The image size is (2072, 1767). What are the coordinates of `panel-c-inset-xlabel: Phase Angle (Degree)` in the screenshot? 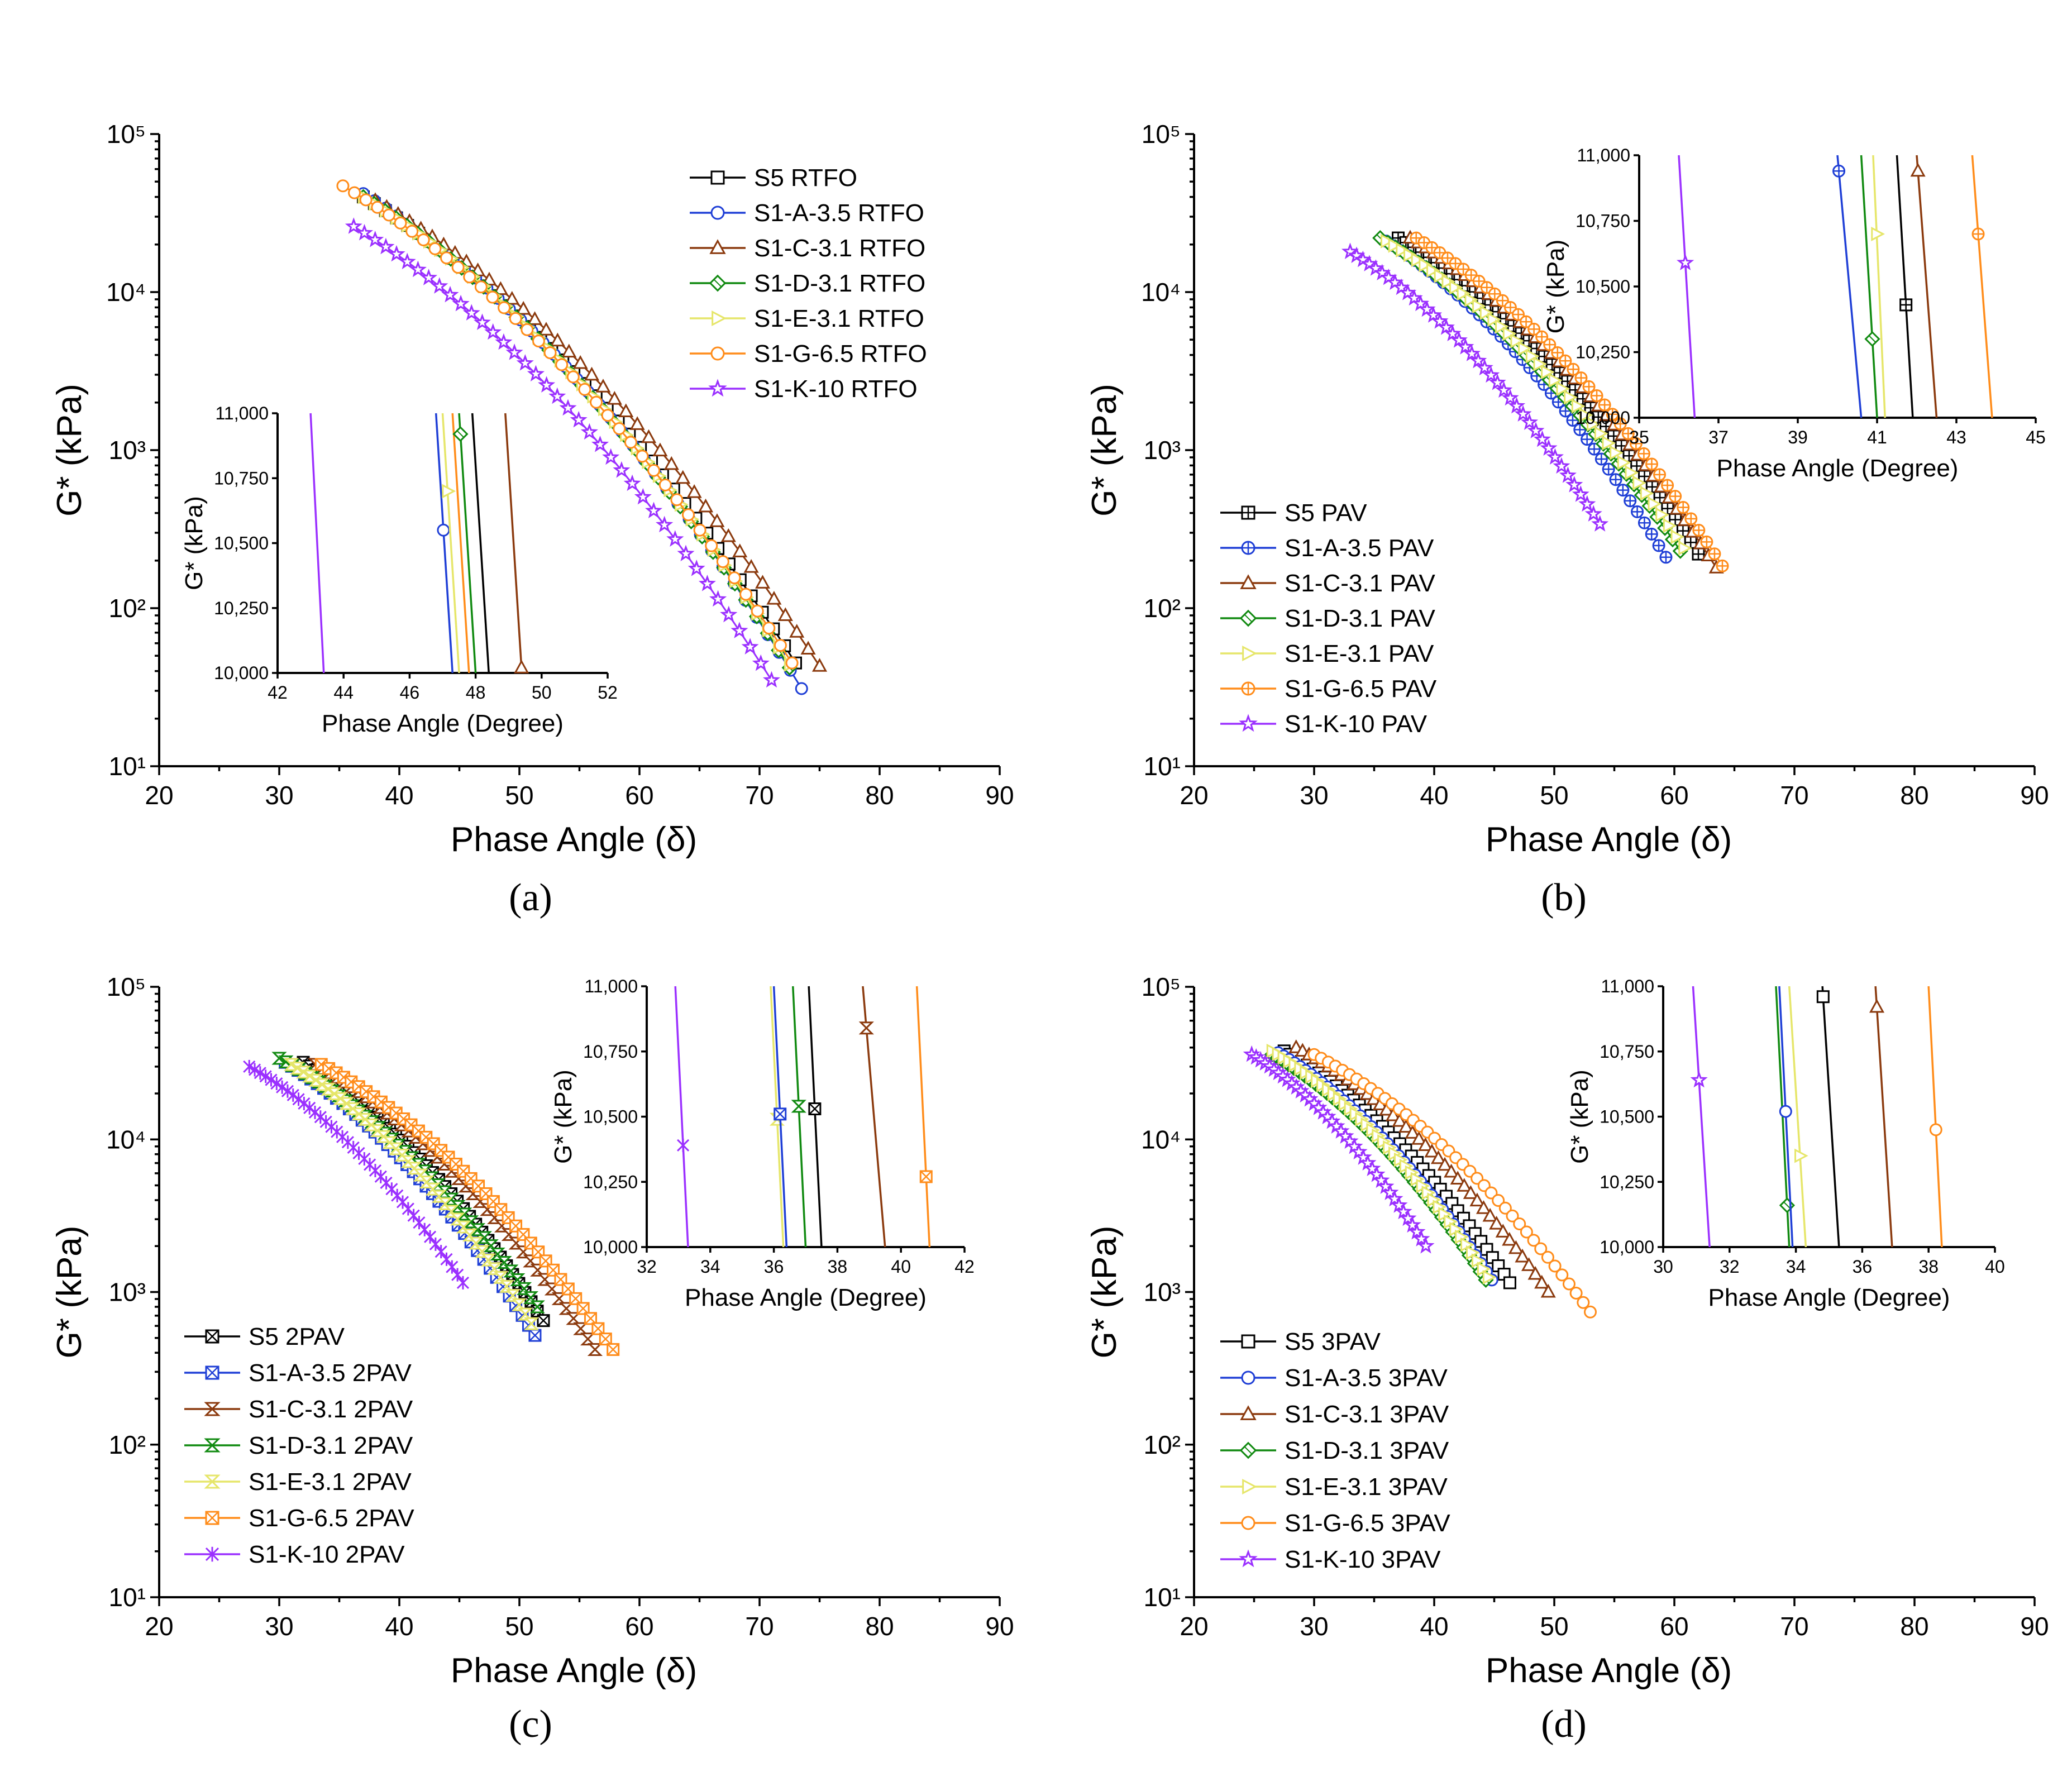 It's located at (806, 1297).